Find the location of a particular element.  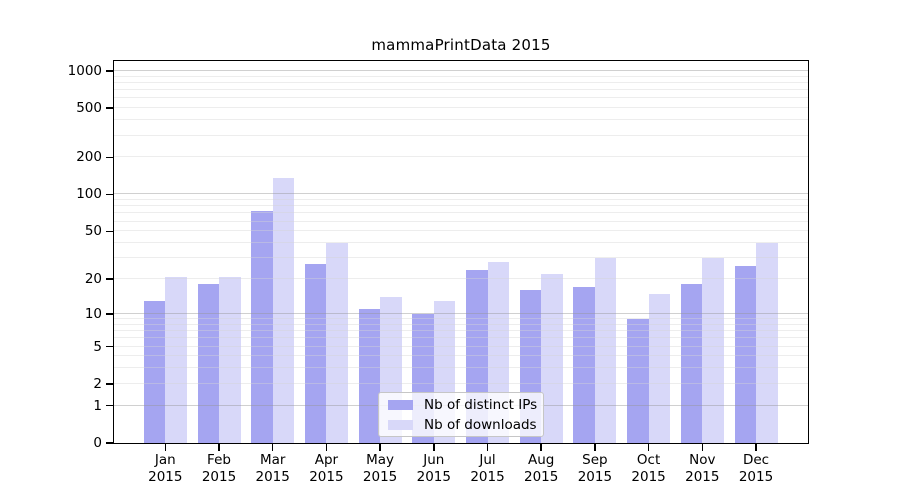

x-tick-label: Feb 2015 is located at coordinates (219, 468).